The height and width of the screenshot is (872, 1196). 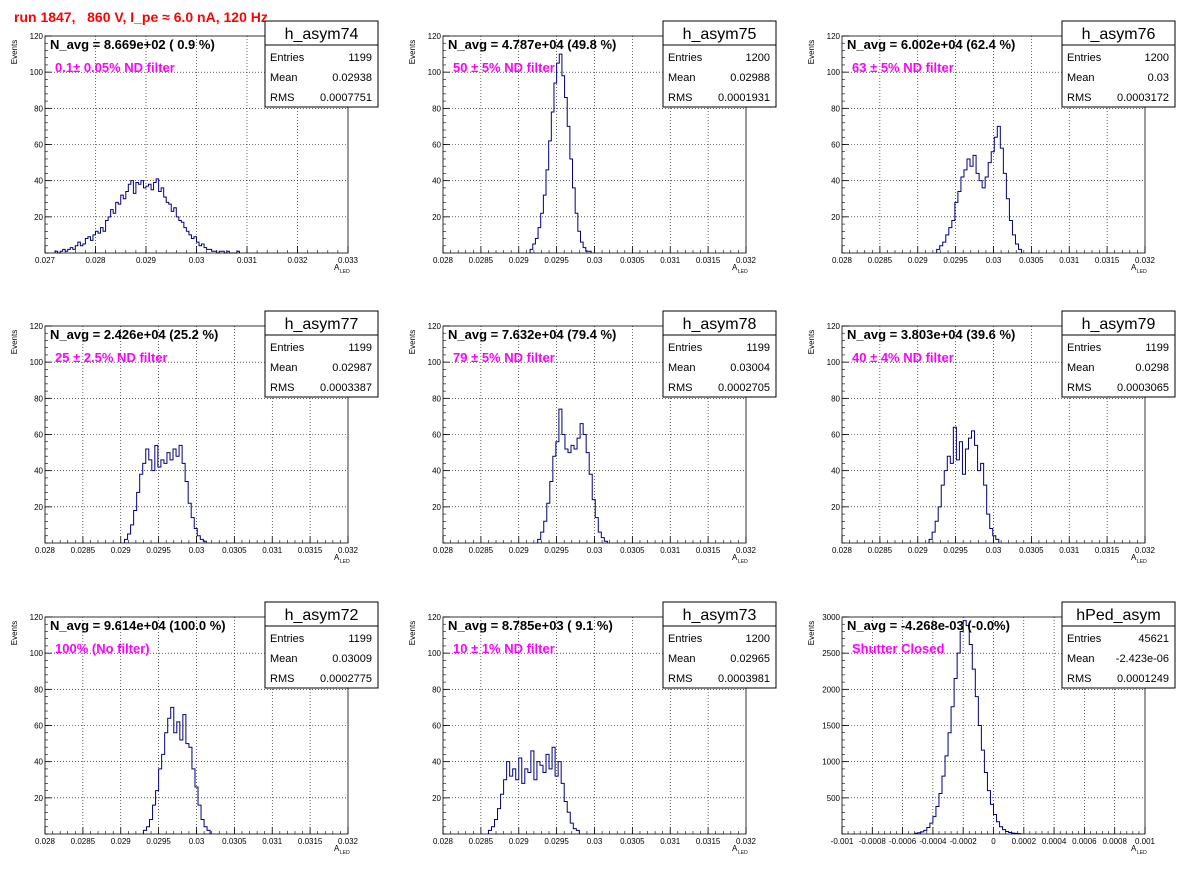 I want to click on filter-label: 25 ± 2.5% ND filter, so click(x=111, y=357).